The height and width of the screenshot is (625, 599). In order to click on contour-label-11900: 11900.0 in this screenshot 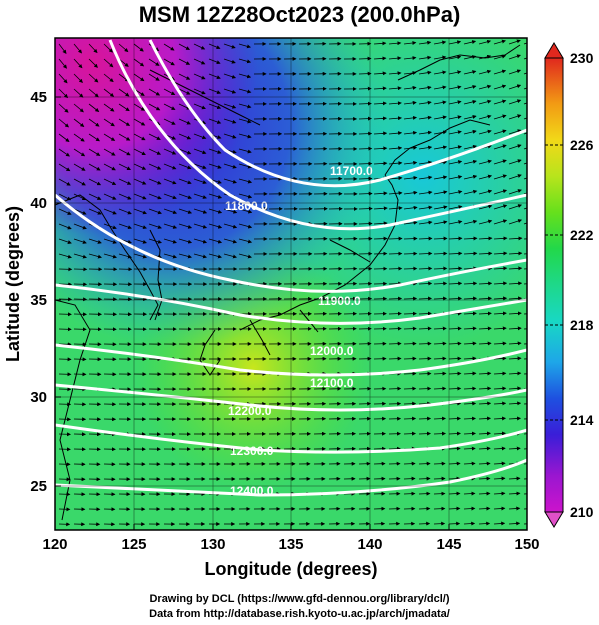, I will do `click(339, 301)`.